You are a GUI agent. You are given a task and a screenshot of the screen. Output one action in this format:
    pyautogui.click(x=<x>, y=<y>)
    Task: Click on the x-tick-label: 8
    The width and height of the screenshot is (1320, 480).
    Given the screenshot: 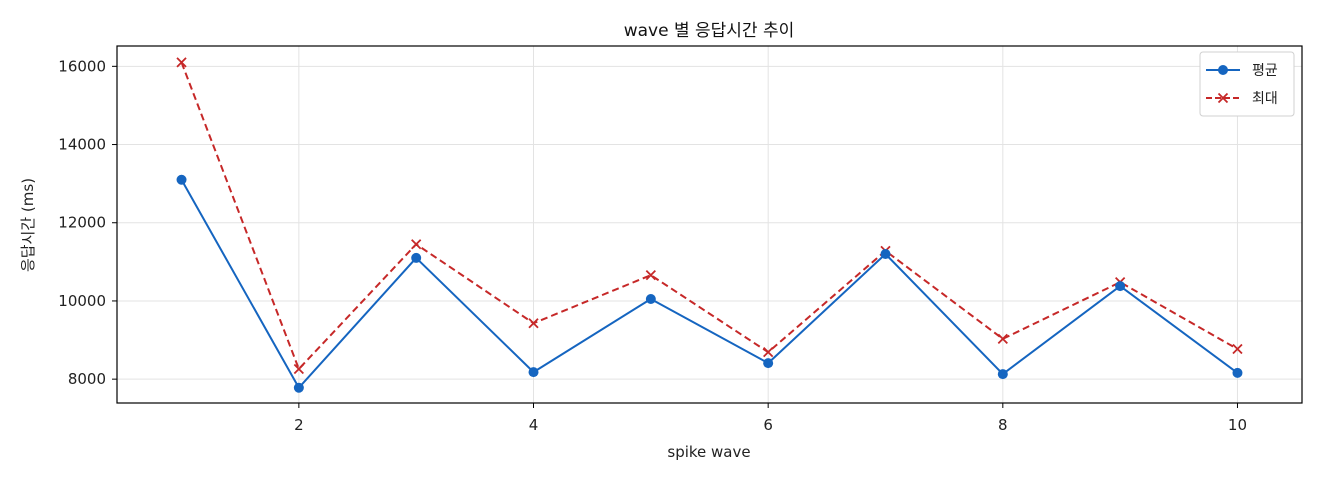 What is the action you would take?
    pyautogui.click(x=1003, y=425)
    